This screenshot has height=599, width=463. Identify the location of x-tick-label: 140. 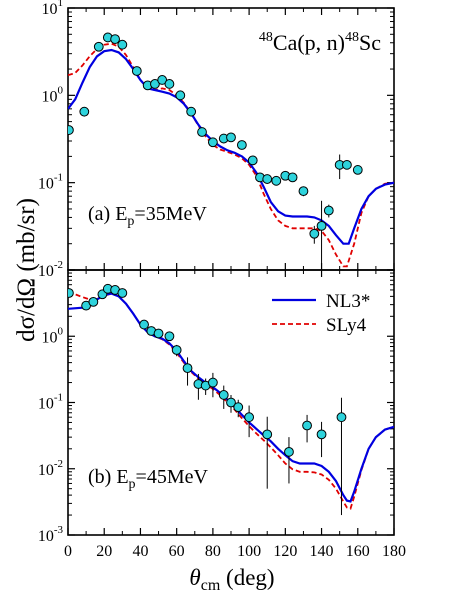
(322, 551).